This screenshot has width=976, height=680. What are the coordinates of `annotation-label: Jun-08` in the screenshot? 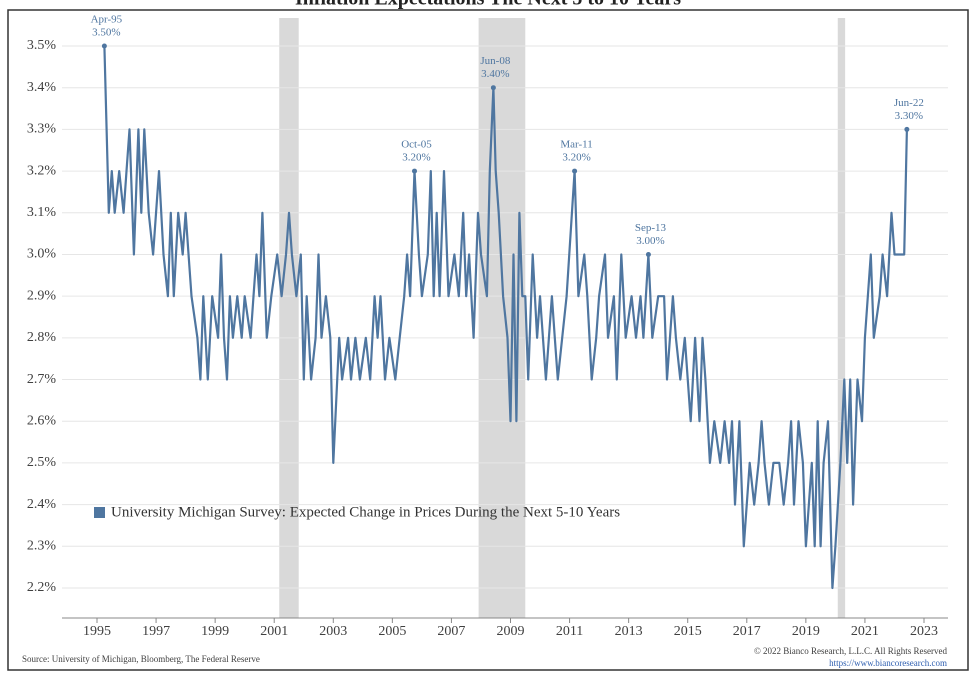 It's located at (495, 61).